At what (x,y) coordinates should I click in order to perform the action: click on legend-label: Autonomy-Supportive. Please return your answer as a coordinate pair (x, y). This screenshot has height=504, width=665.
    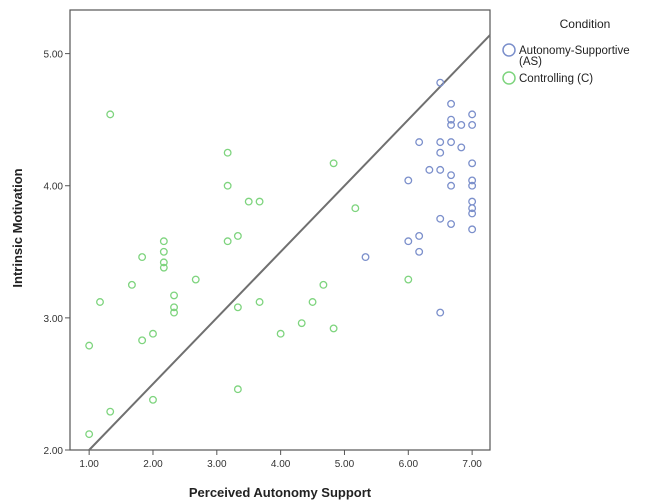
    Looking at the image, I should click on (574, 51).